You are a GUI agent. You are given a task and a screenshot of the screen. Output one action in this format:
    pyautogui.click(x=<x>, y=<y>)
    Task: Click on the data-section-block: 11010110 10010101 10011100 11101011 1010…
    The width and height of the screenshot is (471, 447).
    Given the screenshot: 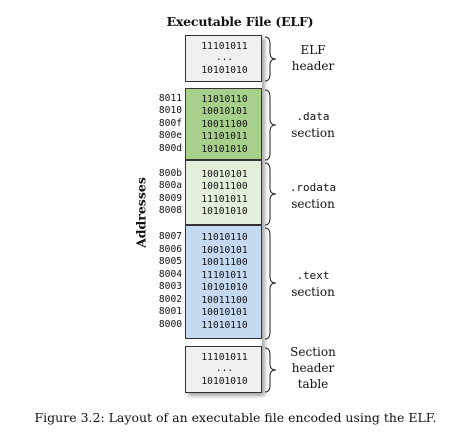 What is the action you would take?
    pyautogui.click(x=223, y=124)
    